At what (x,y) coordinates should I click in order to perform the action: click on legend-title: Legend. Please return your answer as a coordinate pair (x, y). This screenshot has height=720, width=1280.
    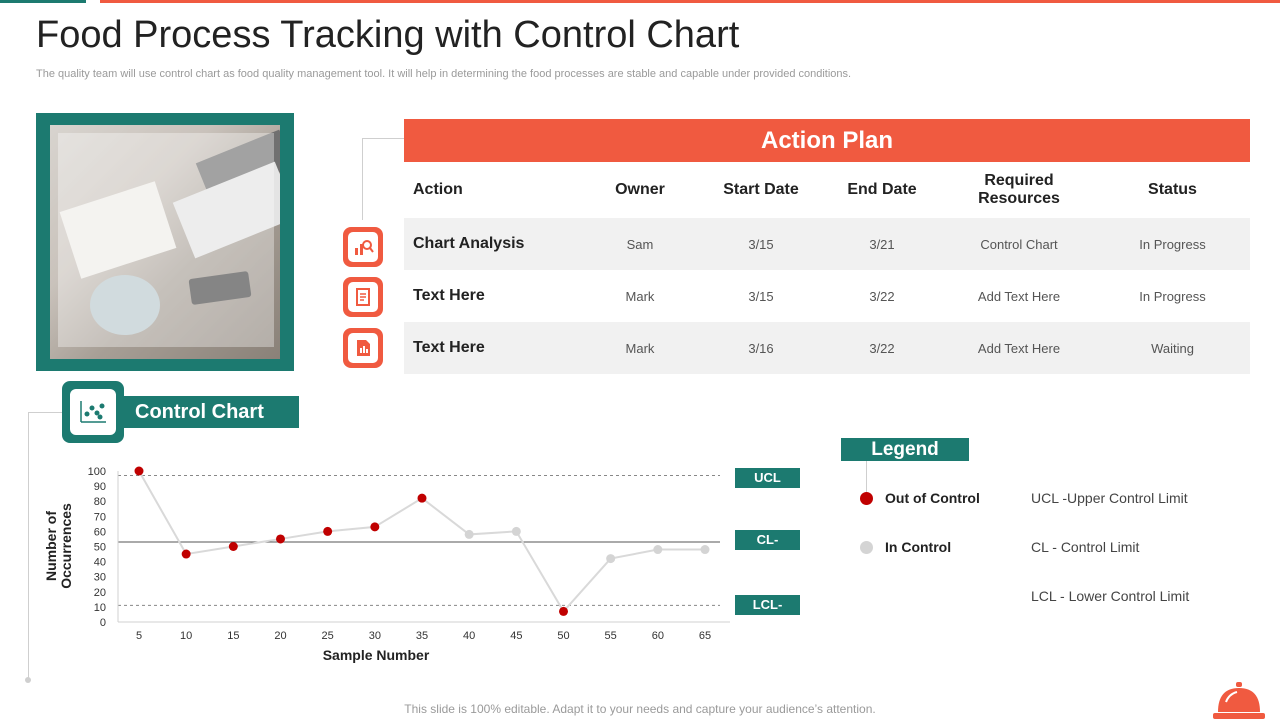
    Looking at the image, I should click on (905, 449).